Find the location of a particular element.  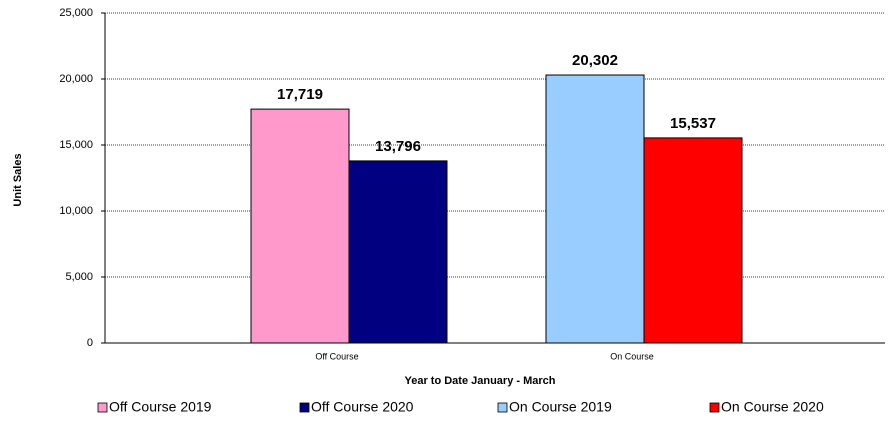

value-label: 20,302 is located at coordinates (595, 60).